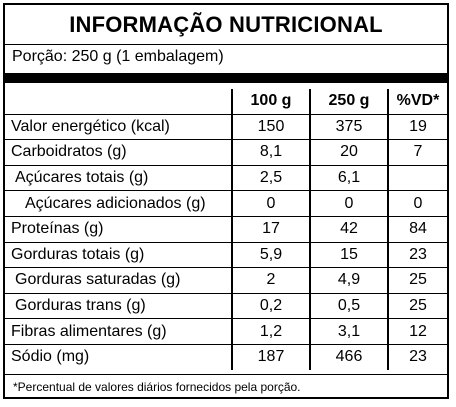 The width and height of the screenshot is (456, 407). I want to click on value-250g: 6,1, so click(348, 177).